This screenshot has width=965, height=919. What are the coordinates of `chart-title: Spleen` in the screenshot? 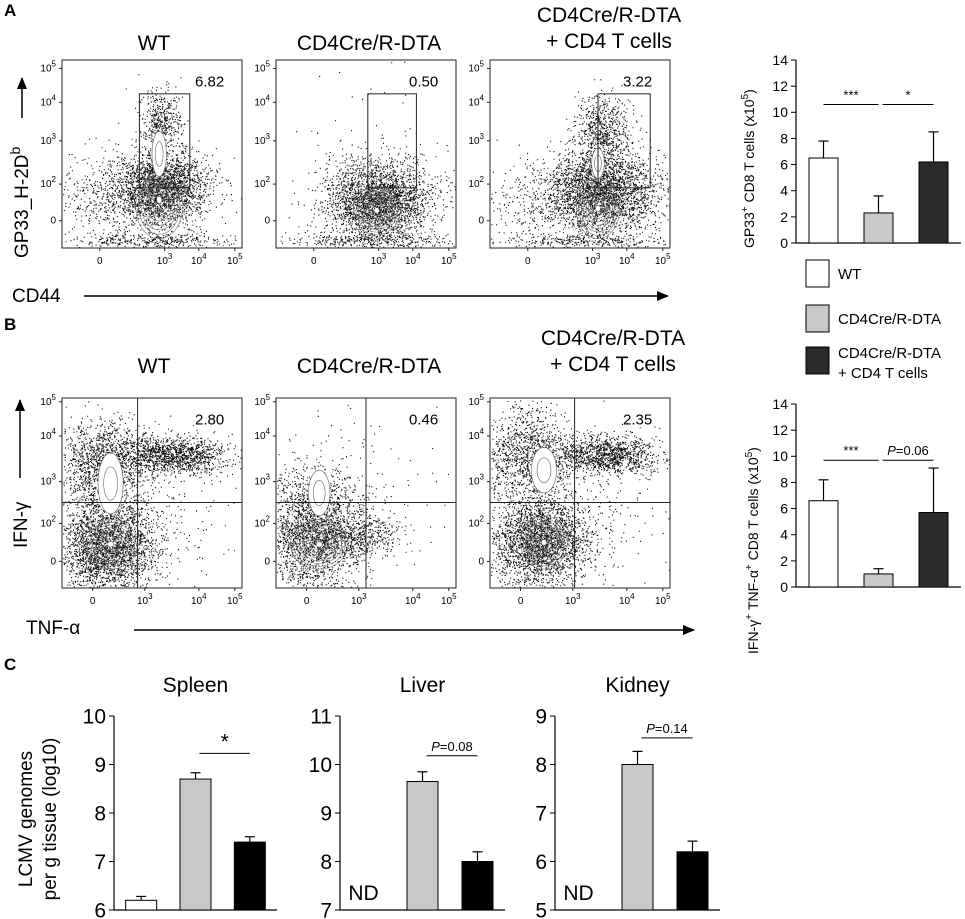 It's located at (195, 685).